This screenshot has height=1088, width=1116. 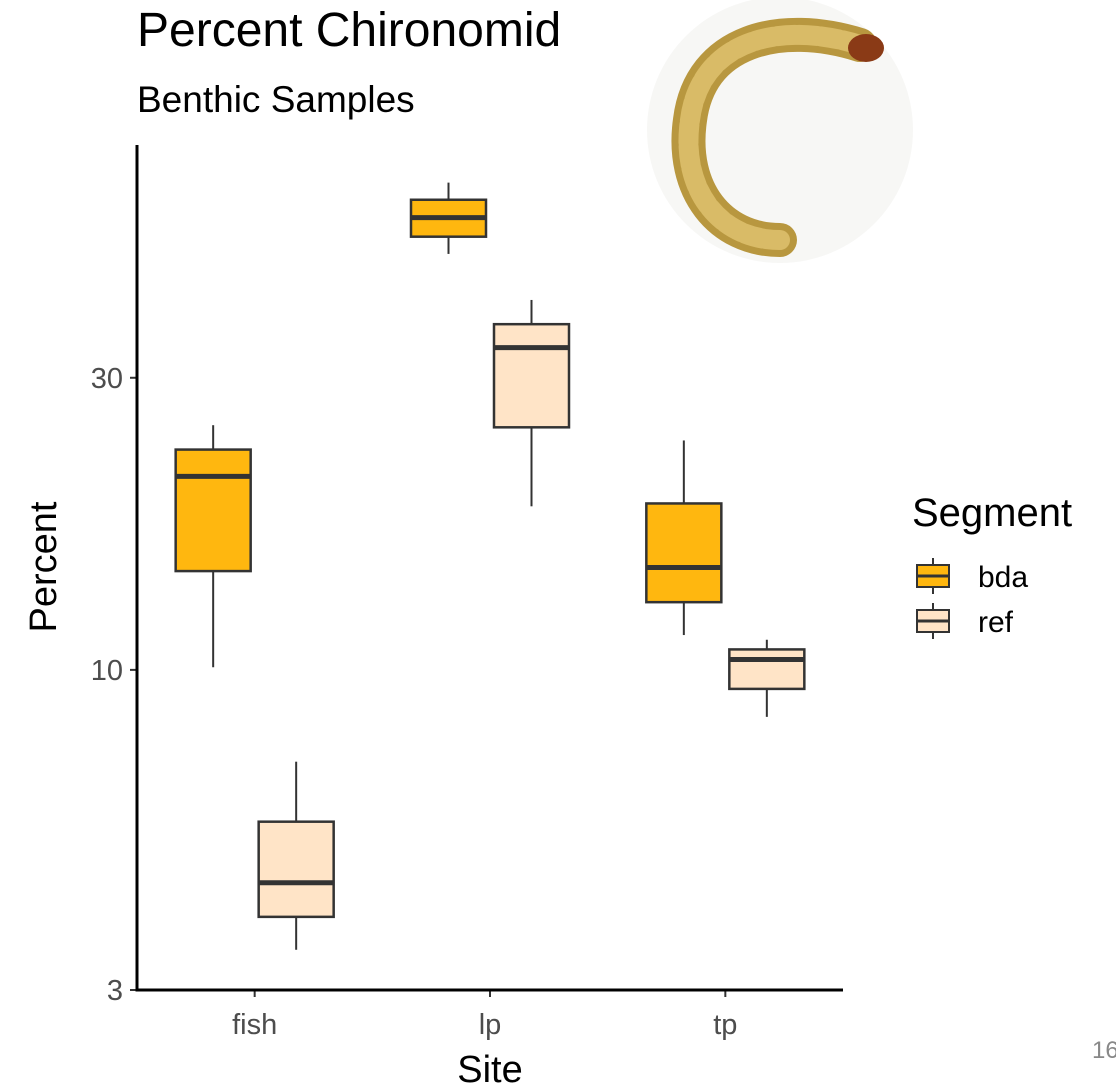 What do you see at coordinates (1003, 577) in the screenshot?
I see `legend-label: bda` at bounding box center [1003, 577].